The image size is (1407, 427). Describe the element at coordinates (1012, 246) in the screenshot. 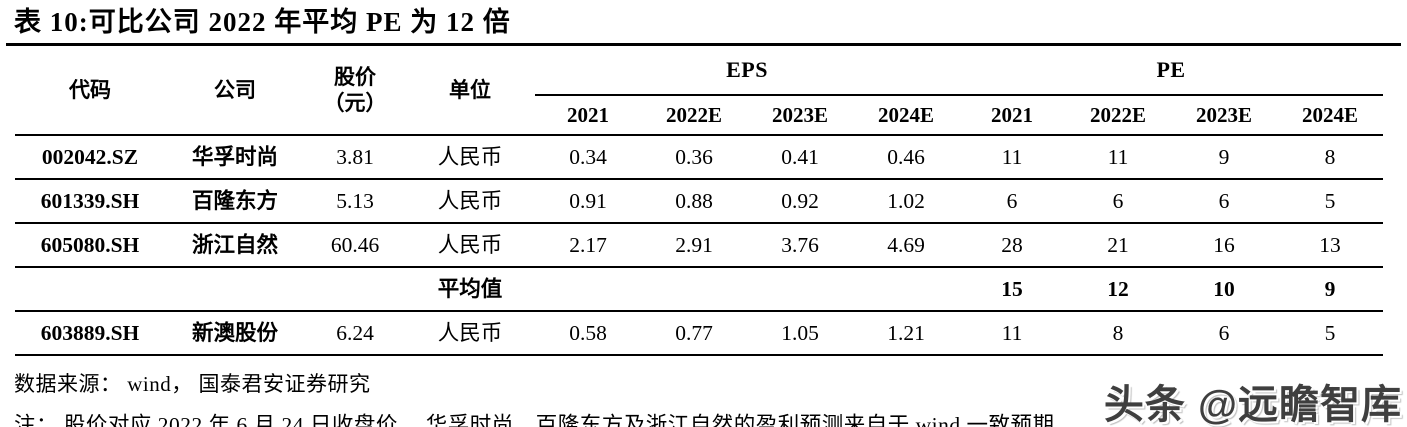

I see `cell-pe-2021: 28` at that location.